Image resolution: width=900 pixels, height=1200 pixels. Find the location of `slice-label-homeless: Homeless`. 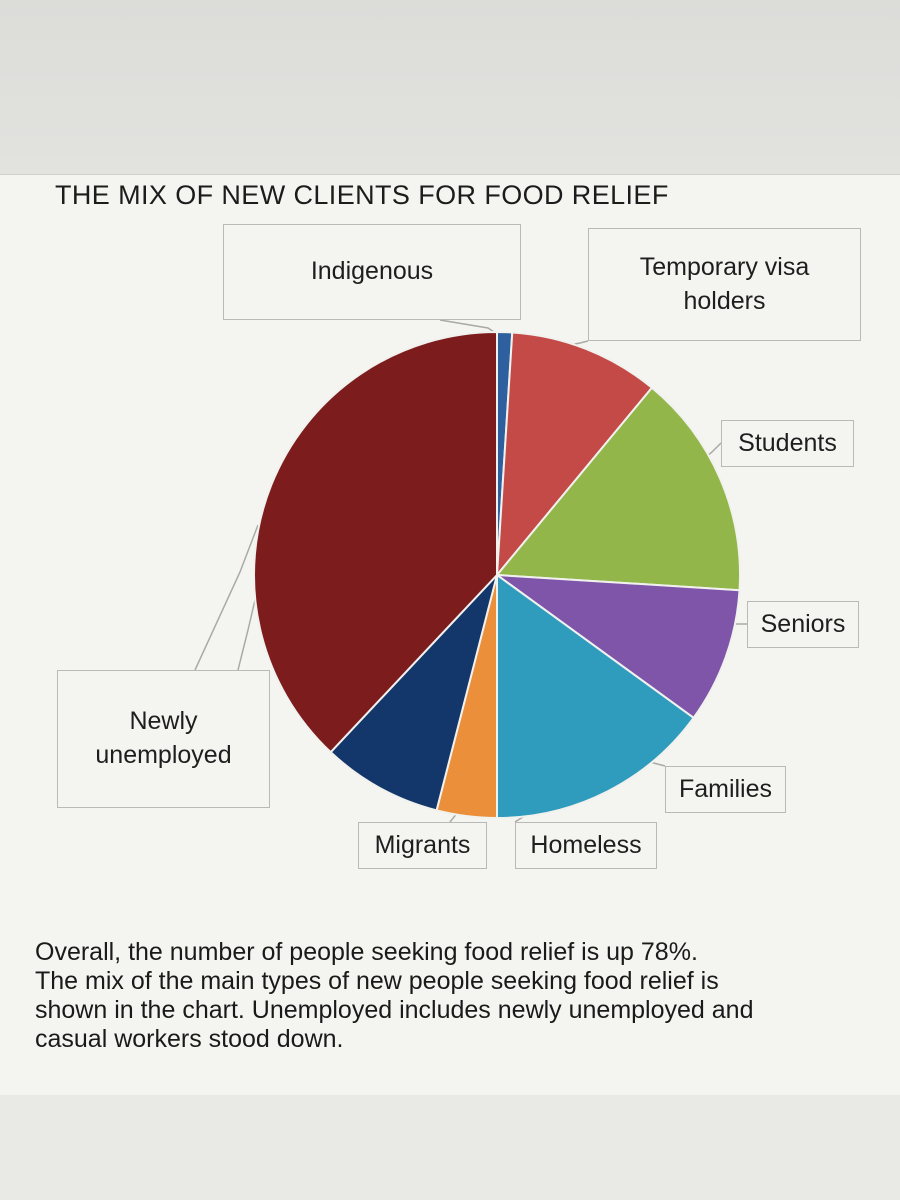

slice-label-homeless: Homeless is located at coordinates (586, 845).